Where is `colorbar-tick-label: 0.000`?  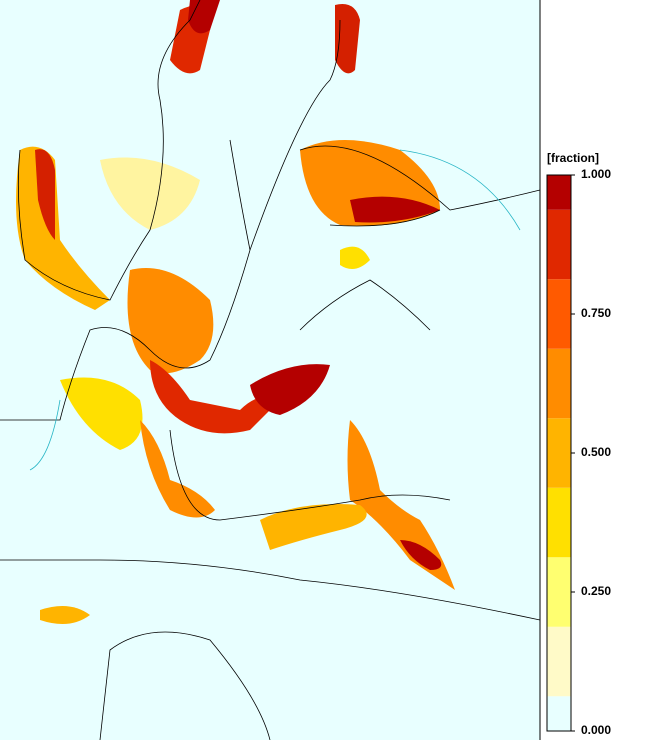
colorbar-tick-label: 0.000 is located at coordinates (596, 730).